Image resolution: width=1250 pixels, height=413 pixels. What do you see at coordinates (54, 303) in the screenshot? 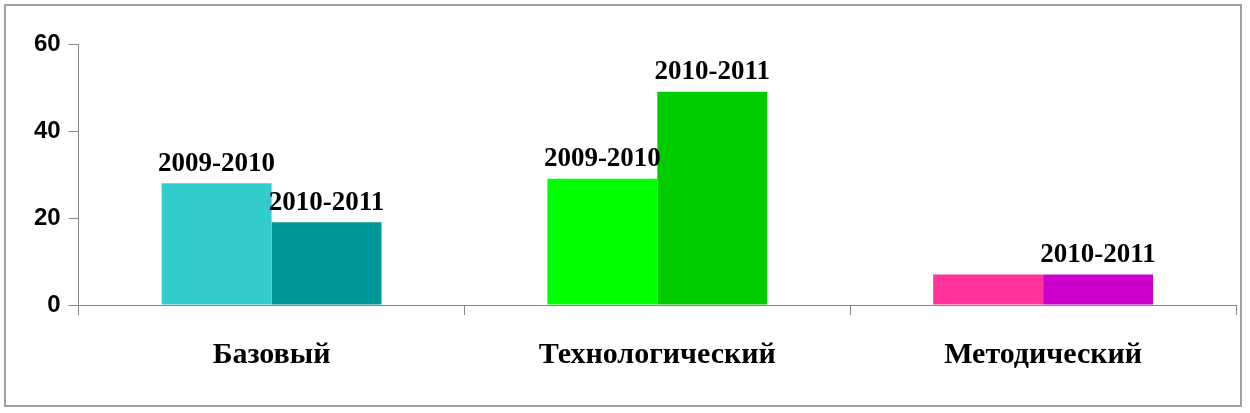
I see `y-tick-label: 0` at bounding box center [54, 303].